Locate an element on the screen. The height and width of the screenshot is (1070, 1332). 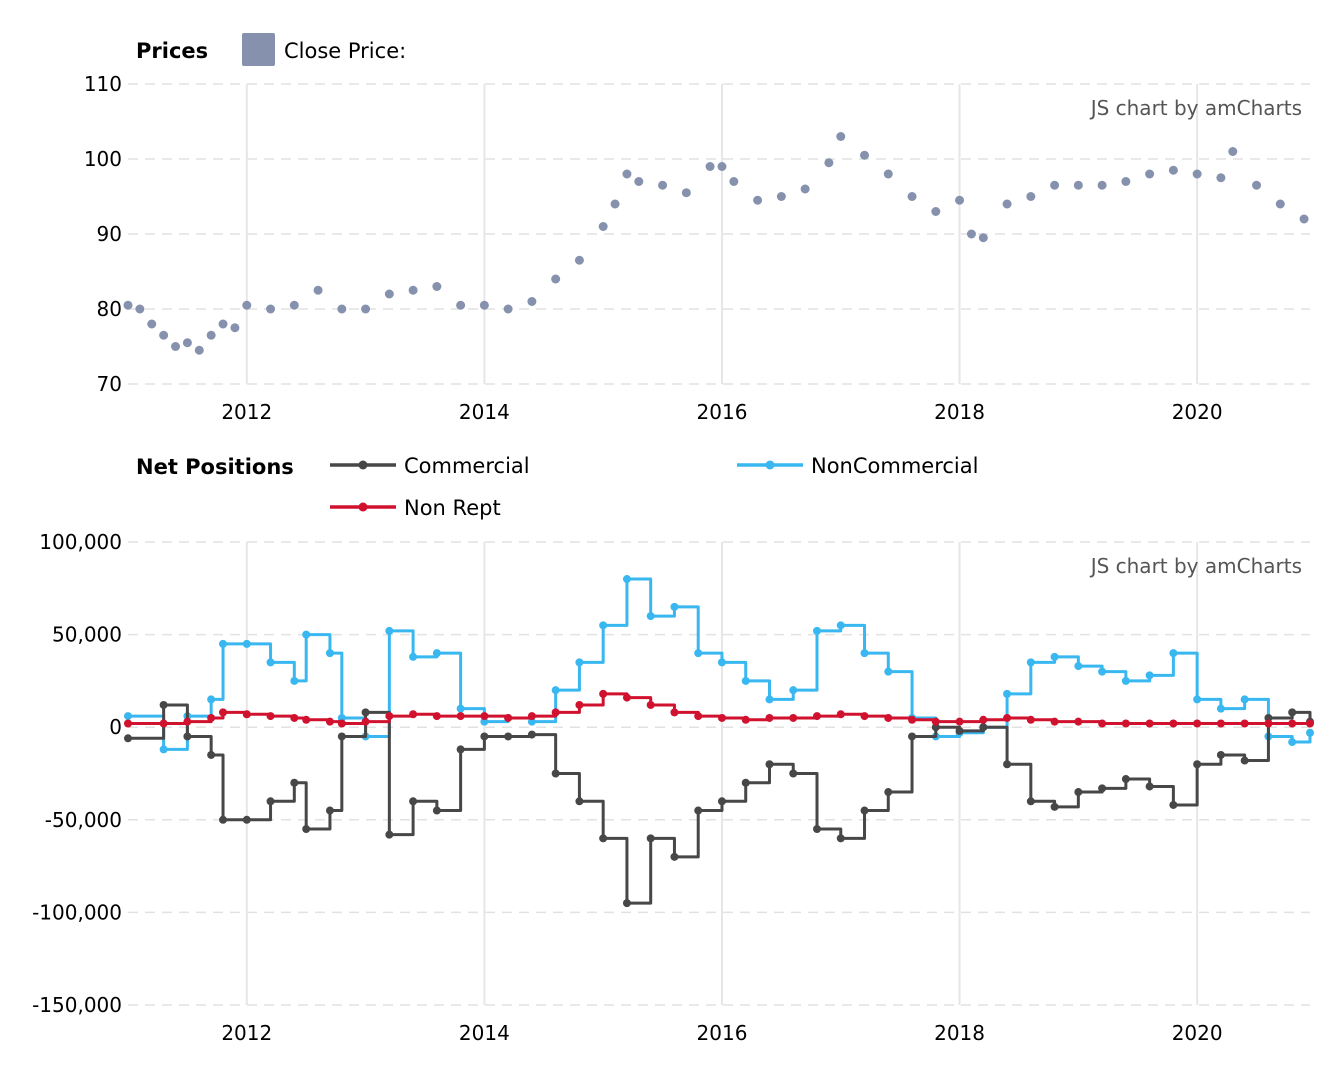
close-price-legend-swatch is located at coordinates (258, 49).